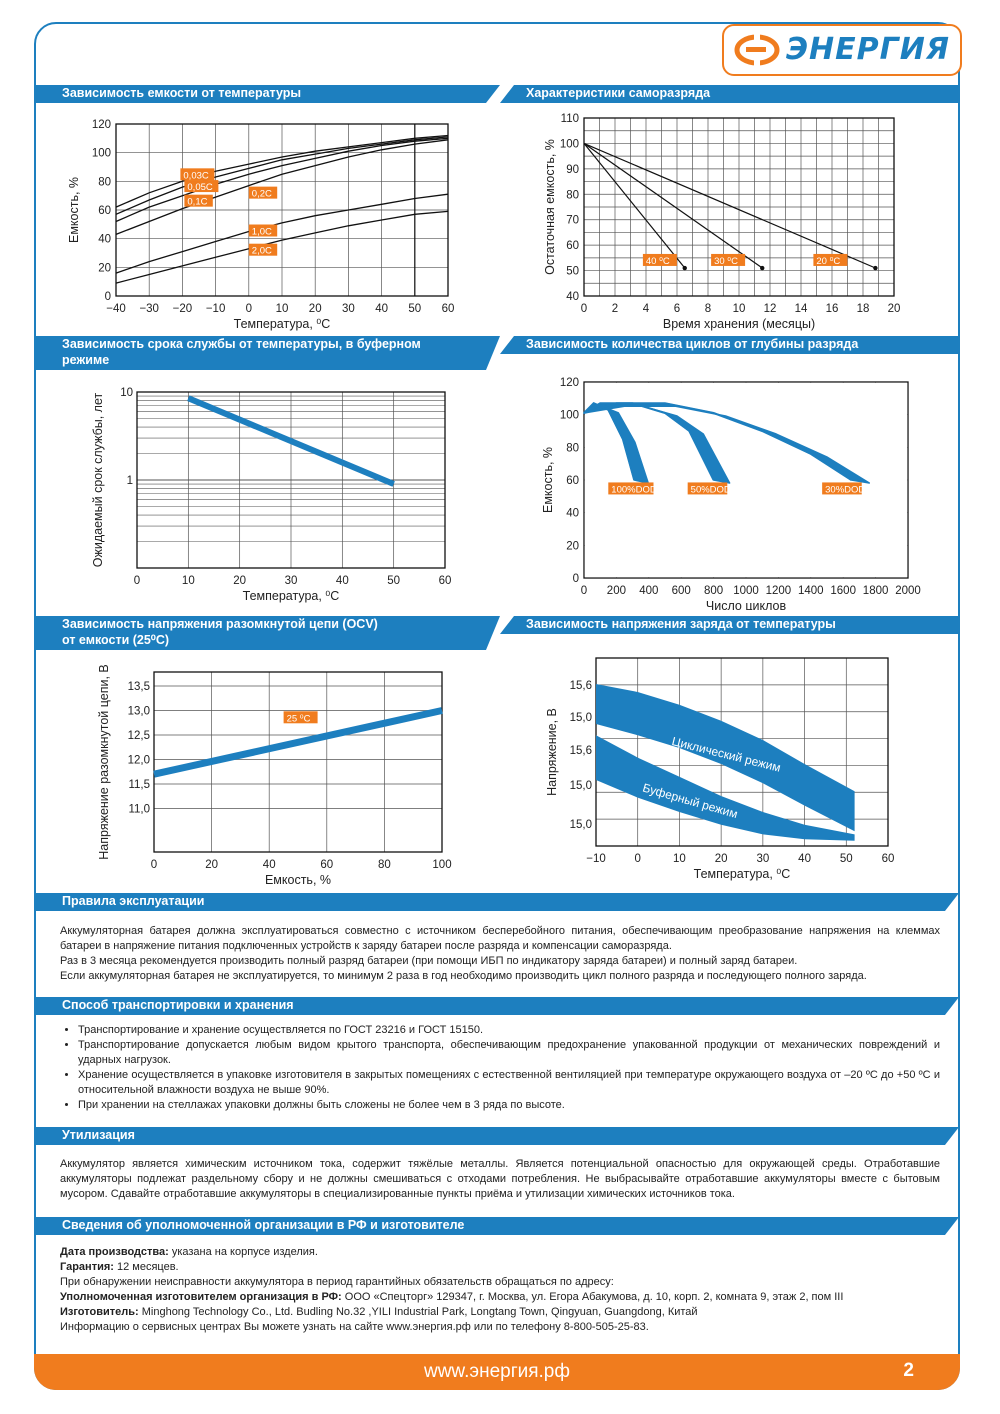  What do you see at coordinates (908, 591) in the screenshot?
I see `x-tick-label: 2000` at bounding box center [908, 591].